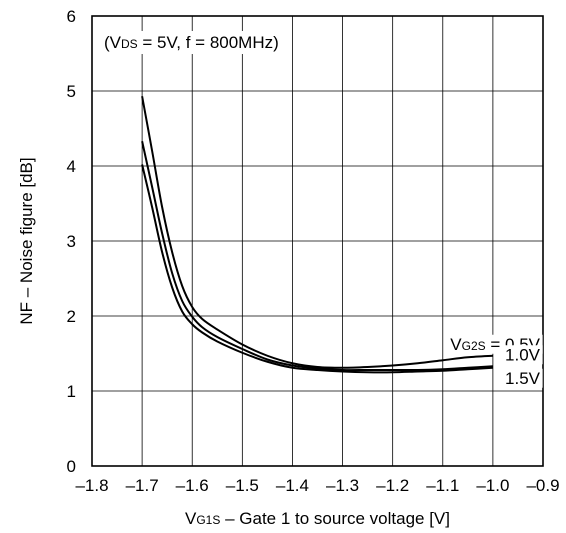 The image size is (566, 533). What do you see at coordinates (317, 518) in the screenshot?
I see `x-axis-label: VG1S – Gate 1 to source voltage [V]` at bounding box center [317, 518].